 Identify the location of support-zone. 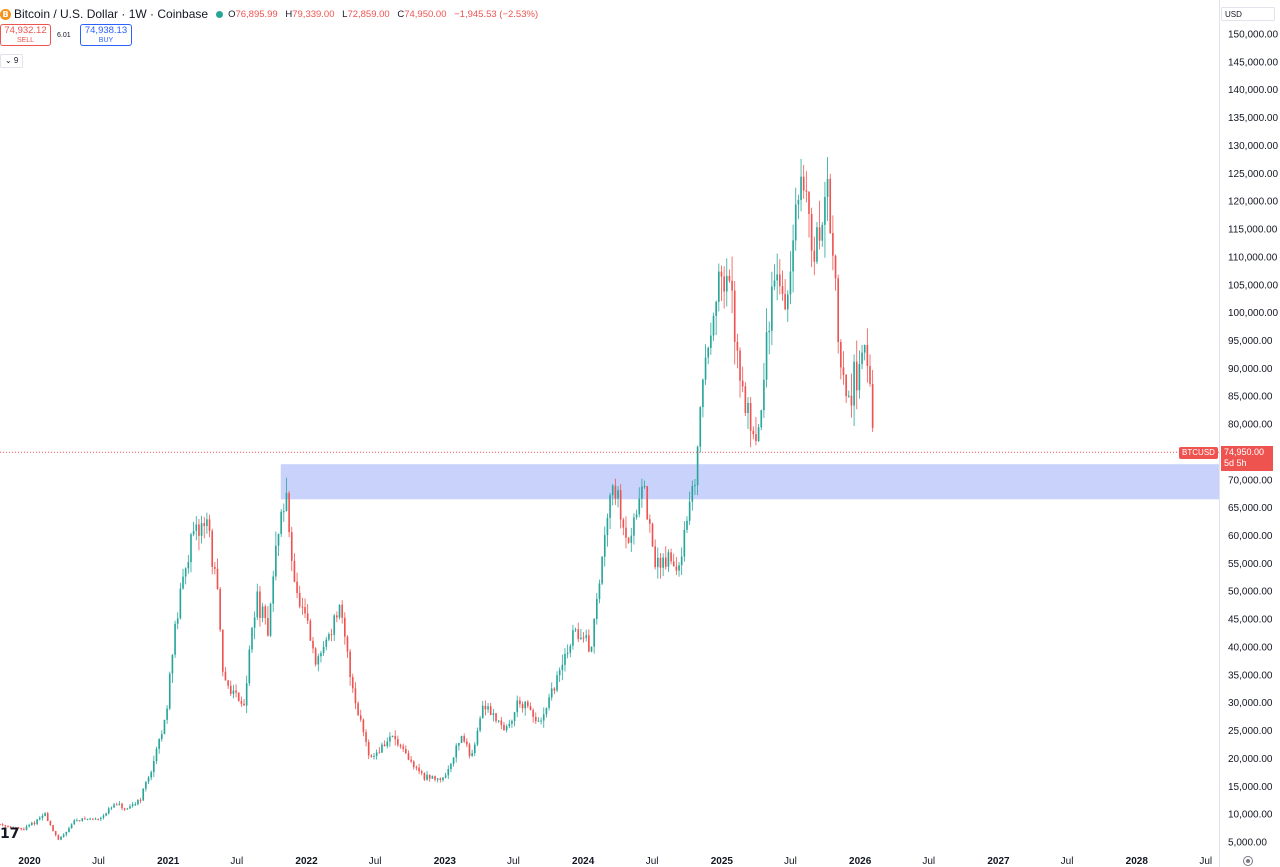
(749, 482).